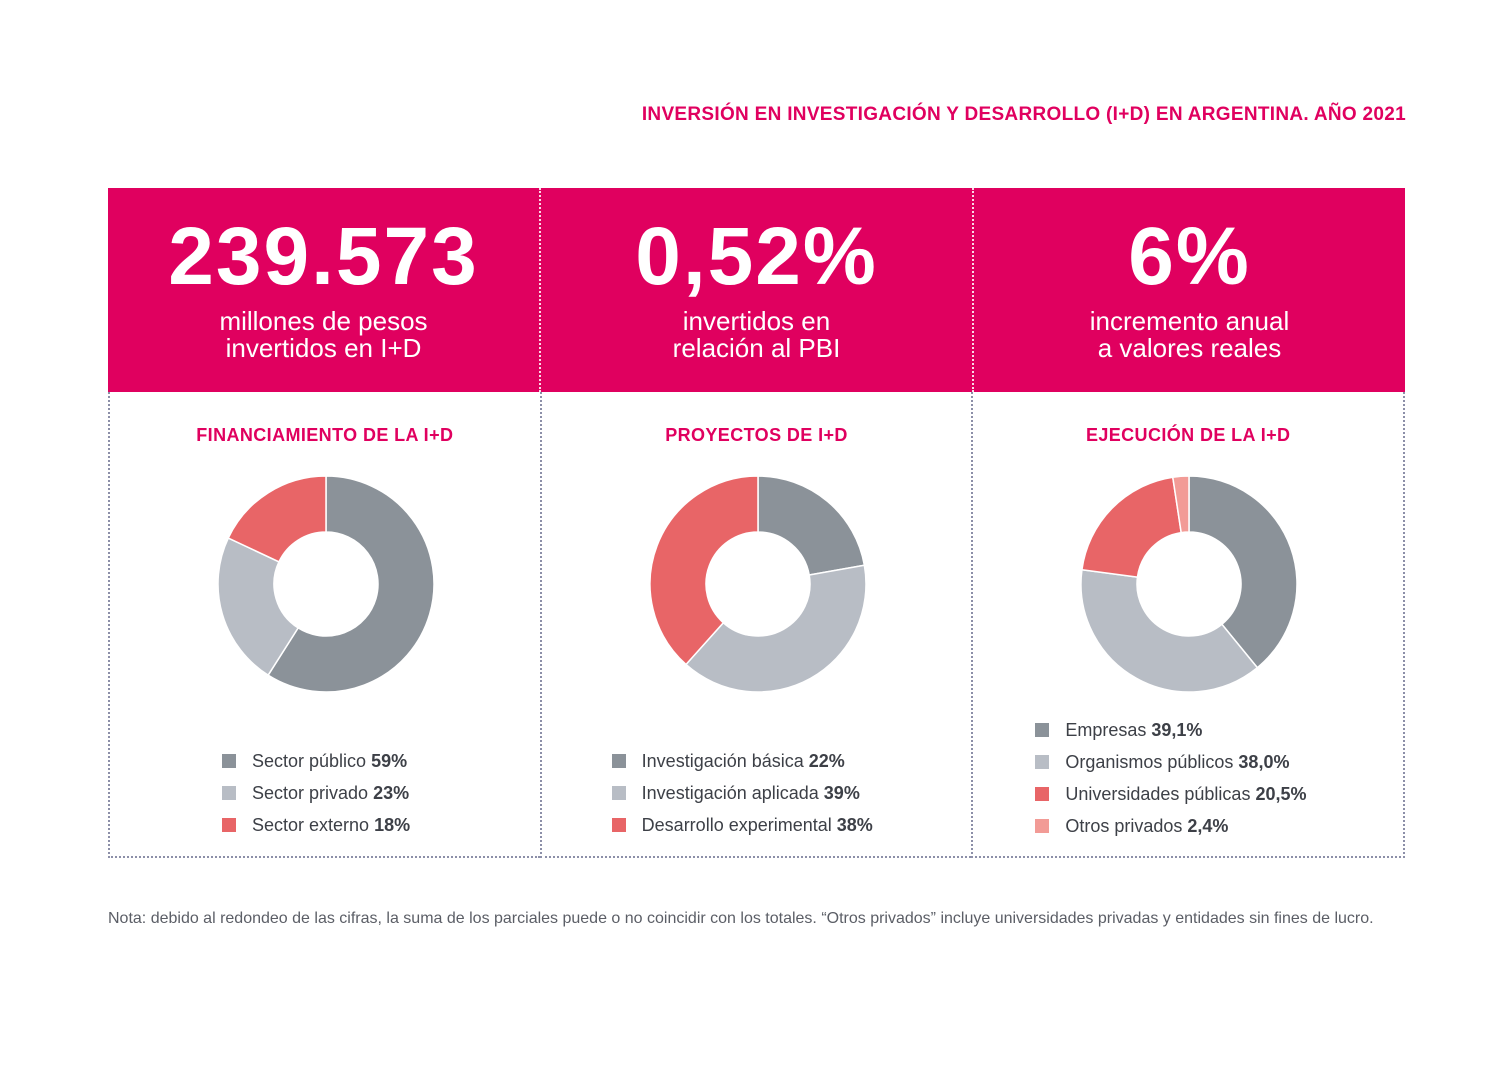 Image resolution: width=1512 pixels, height=1080 pixels. Describe the element at coordinates (1264, 761) in the screenshot. I see `legend-value: 38,0%` at that location.